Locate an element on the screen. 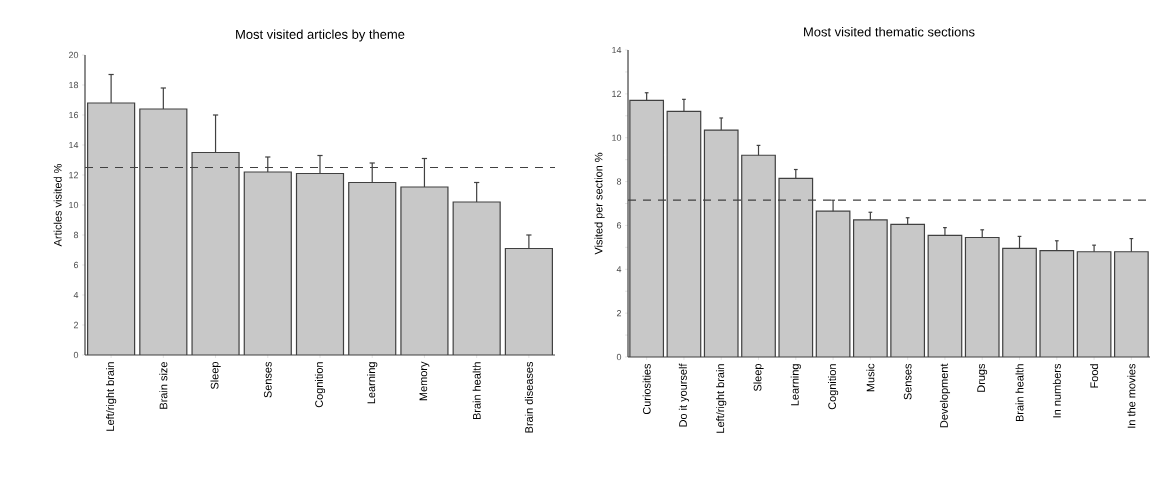 This screenshot has height=504, width=1156. x-tick-label: Brain diseases is located at coordinates (528, 397).